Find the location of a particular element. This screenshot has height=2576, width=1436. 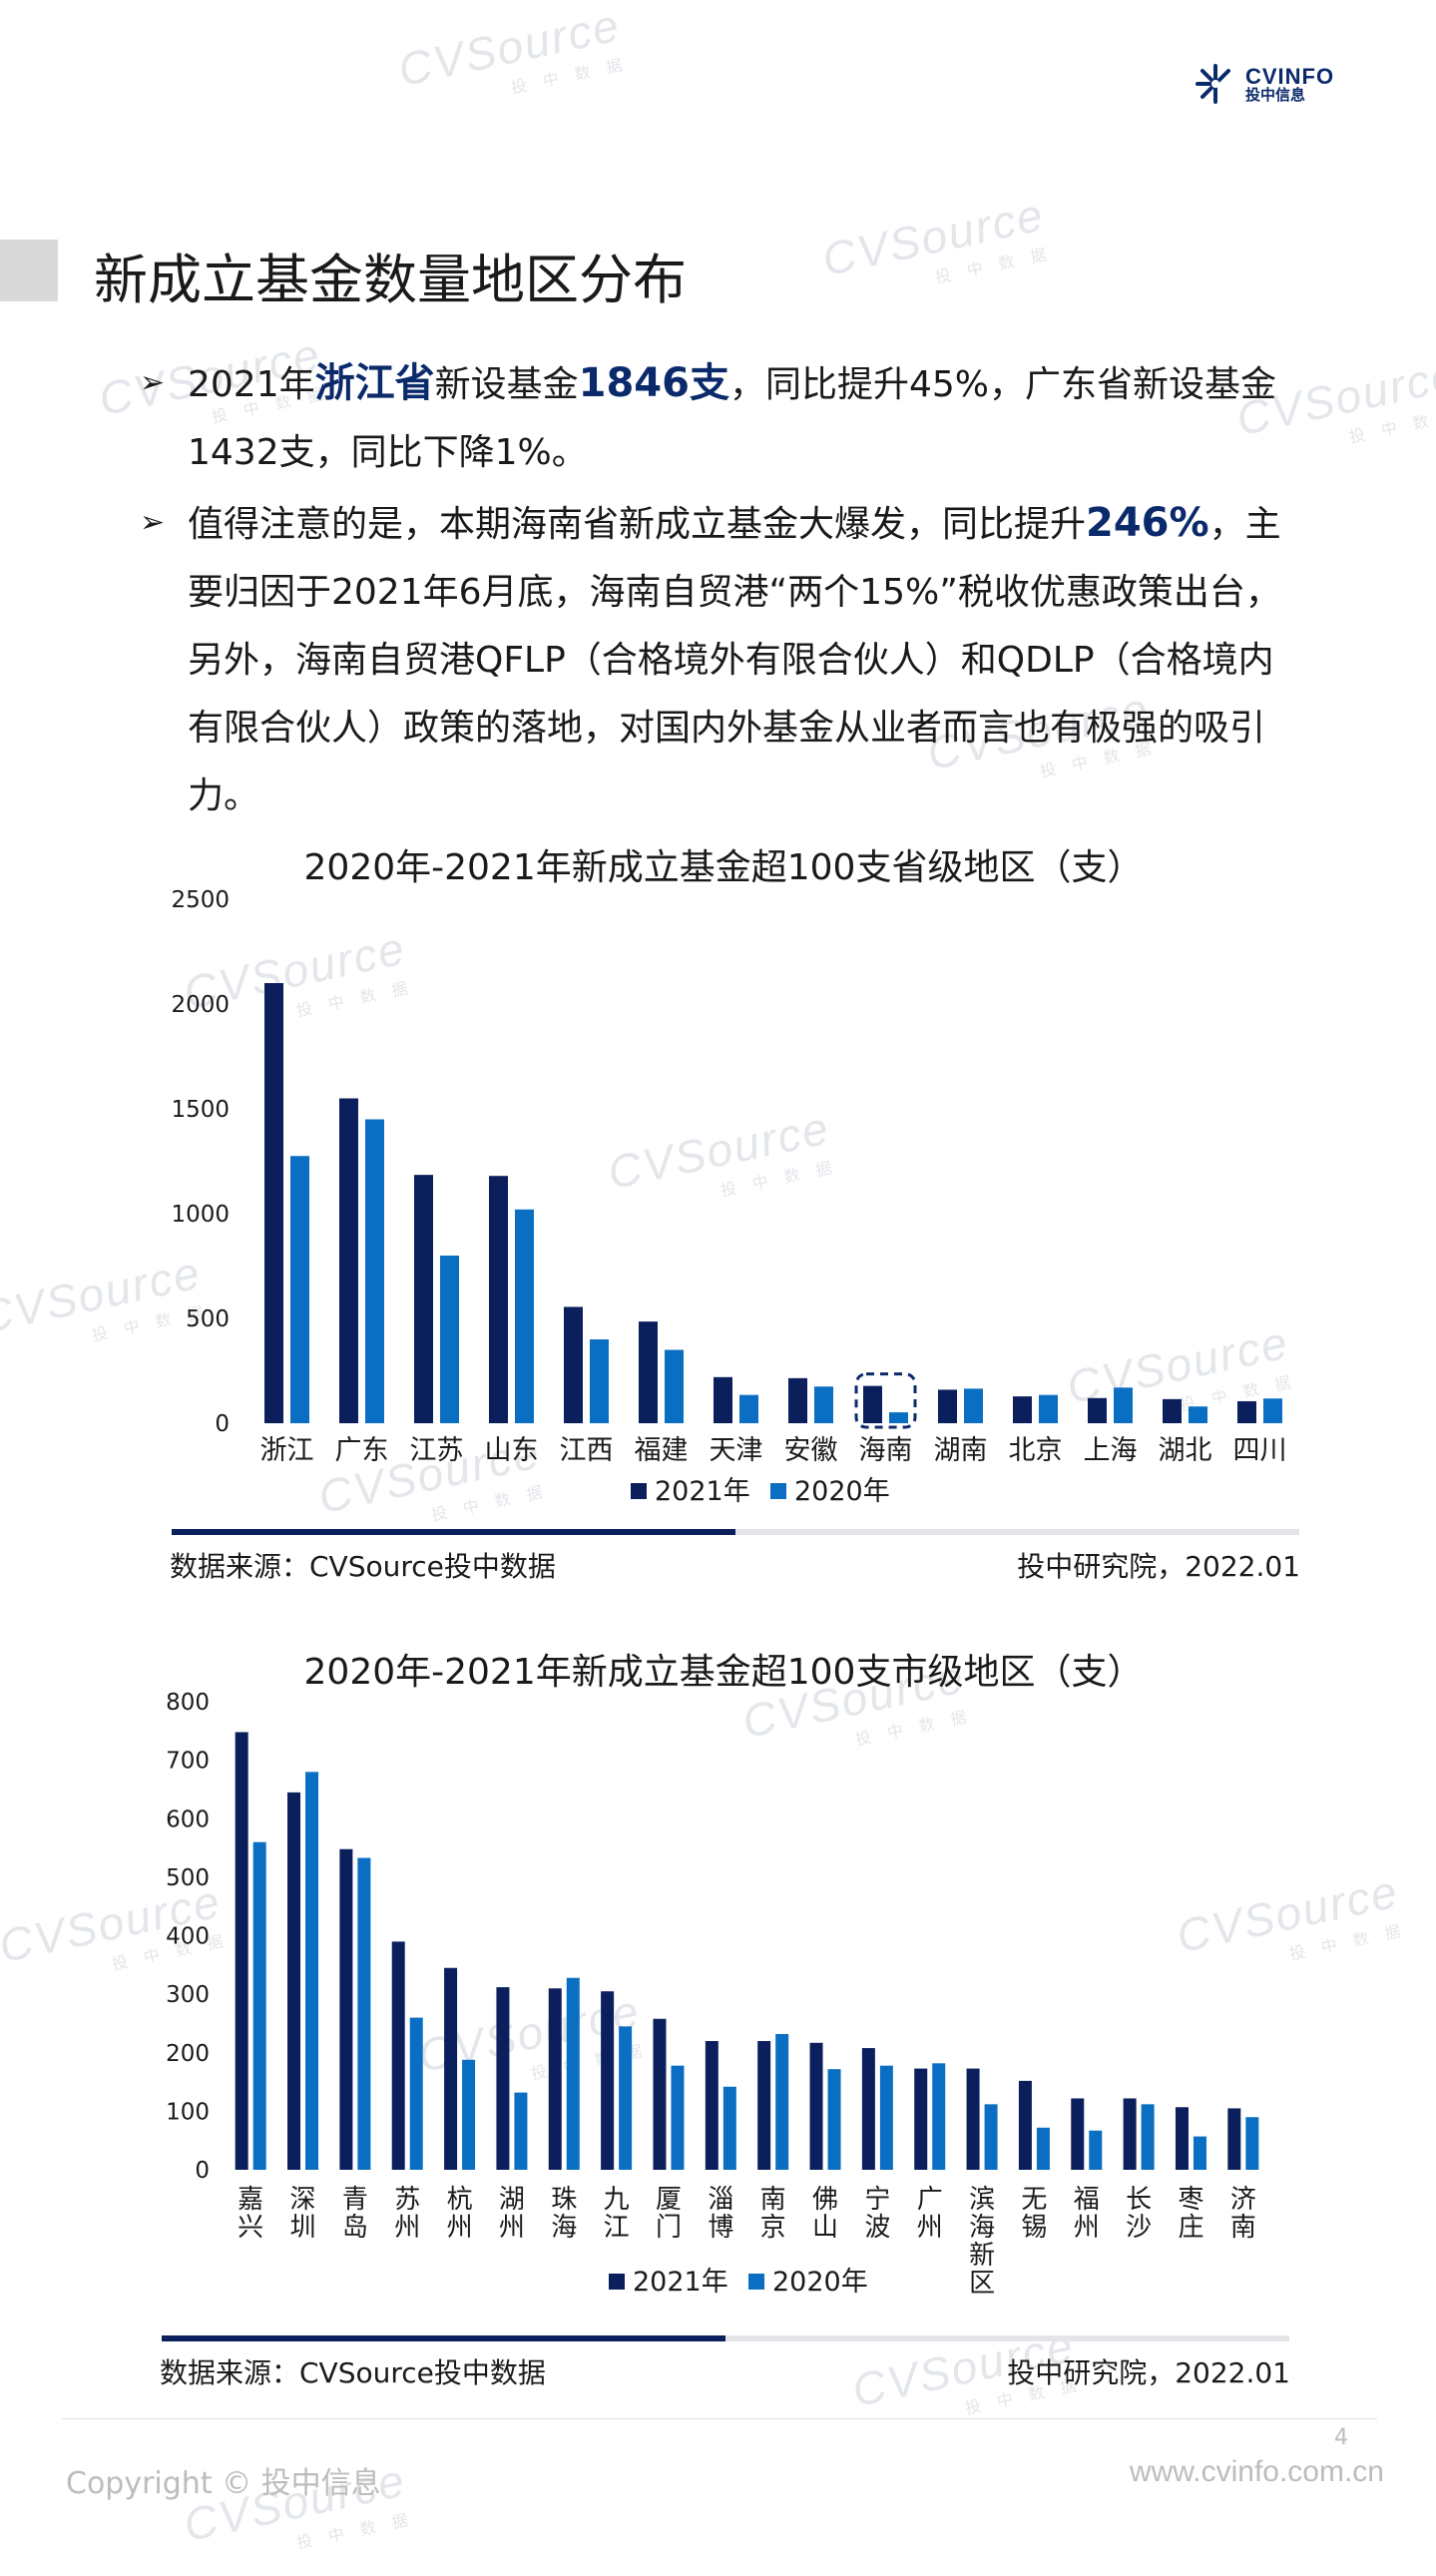

x-tick-label: 福建 is located at coordinates (662, 1451).